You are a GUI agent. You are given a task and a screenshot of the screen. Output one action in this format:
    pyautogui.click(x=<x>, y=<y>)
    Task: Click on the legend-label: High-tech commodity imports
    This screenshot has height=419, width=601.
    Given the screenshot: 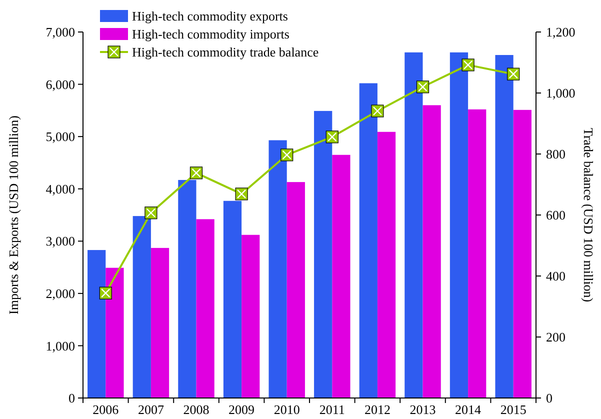 What is the action you would take?
    pyautogui.click(x=211, y=34)
    